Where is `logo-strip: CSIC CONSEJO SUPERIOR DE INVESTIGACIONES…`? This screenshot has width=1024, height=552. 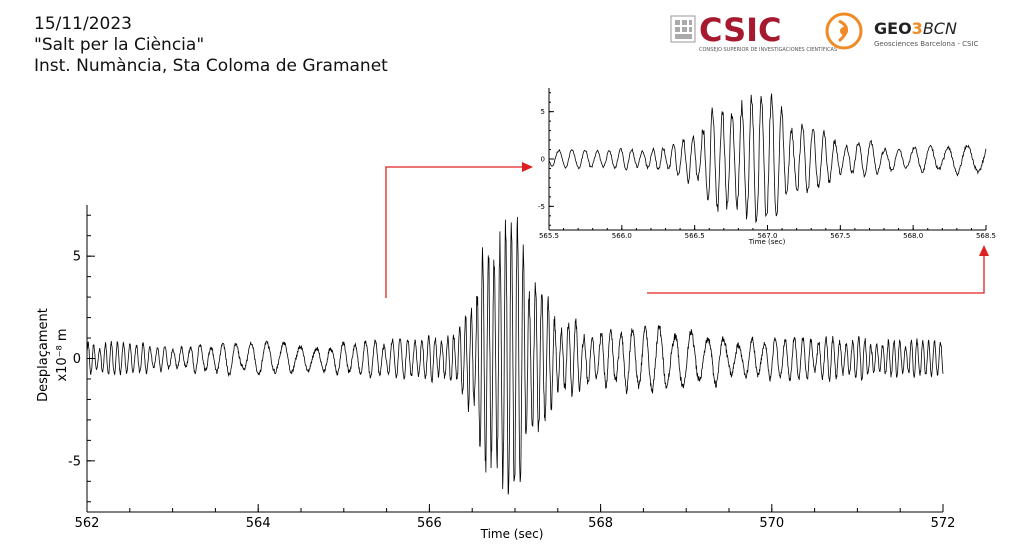
logo-strip: CSIC CONSEJO SUPERIOR DE INVESTIGACIONES… is located at coordinates (824, 32).